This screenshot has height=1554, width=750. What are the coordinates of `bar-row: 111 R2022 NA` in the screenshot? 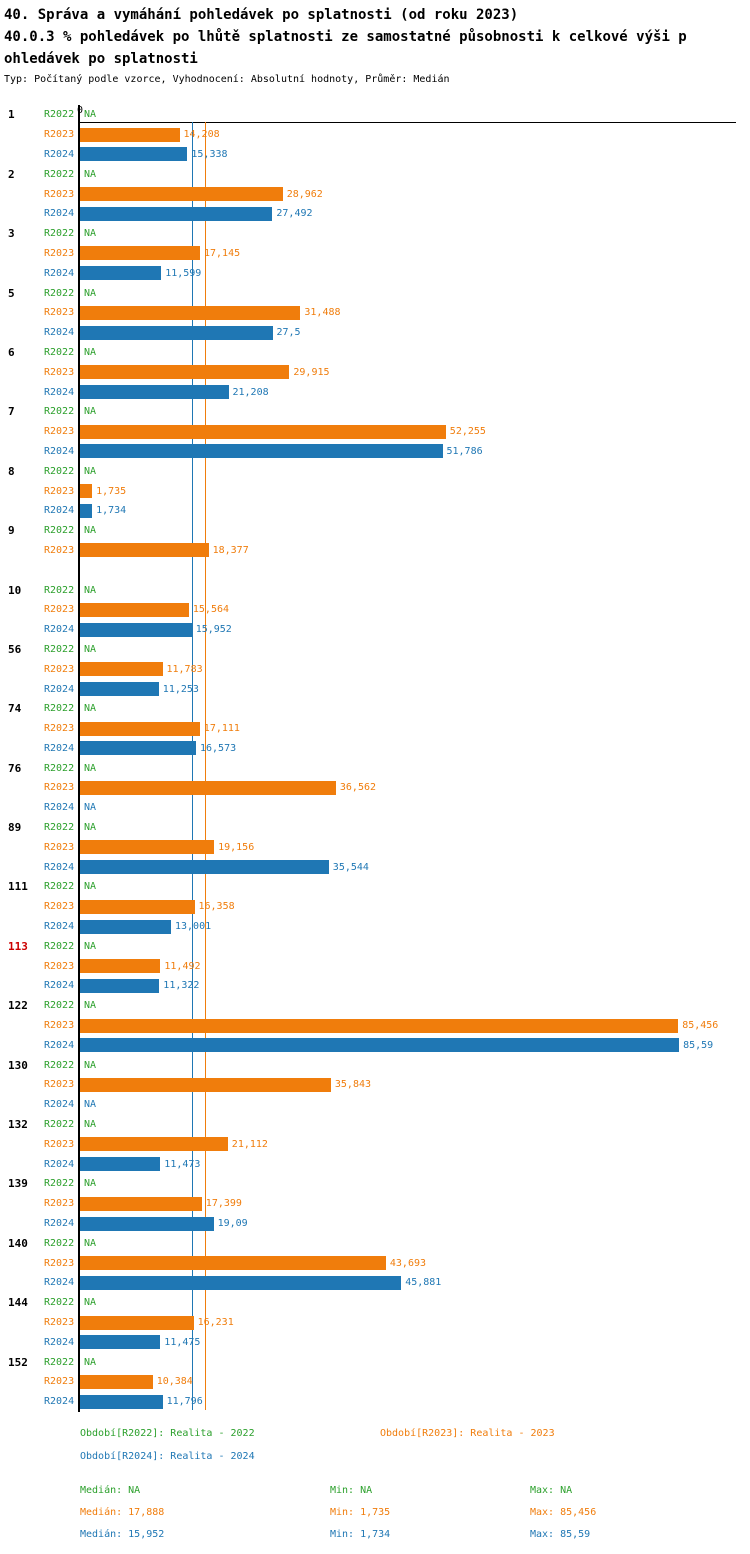 It's located at (375, 887).